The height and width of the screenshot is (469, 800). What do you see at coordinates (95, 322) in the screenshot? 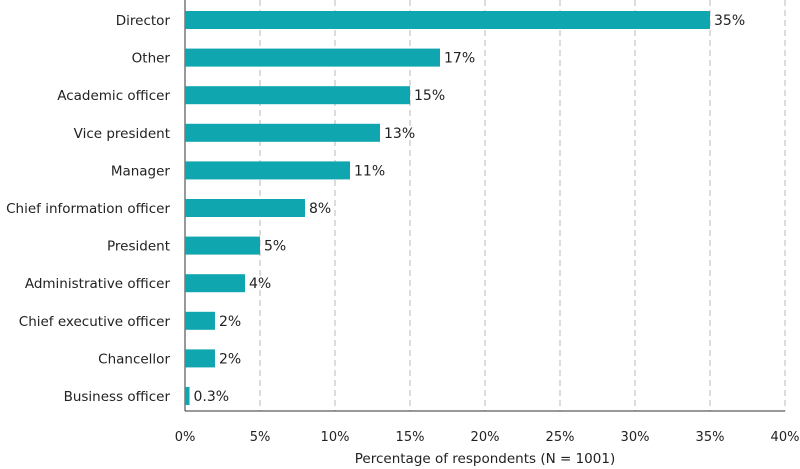
I see `category-label: Chief executive officer` at bounding box center [95, 322].